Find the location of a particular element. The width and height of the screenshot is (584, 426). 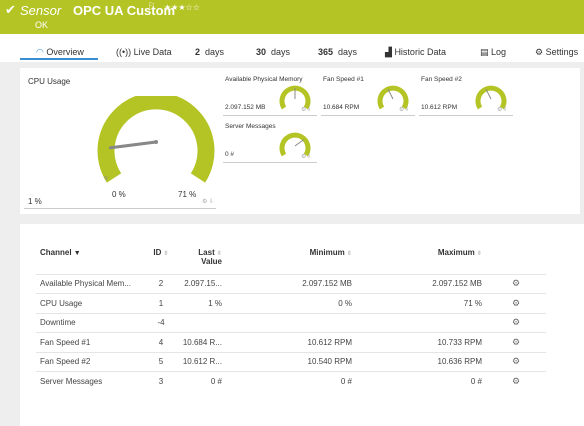

column-header-label: Last is located at coordinates (206, 252).